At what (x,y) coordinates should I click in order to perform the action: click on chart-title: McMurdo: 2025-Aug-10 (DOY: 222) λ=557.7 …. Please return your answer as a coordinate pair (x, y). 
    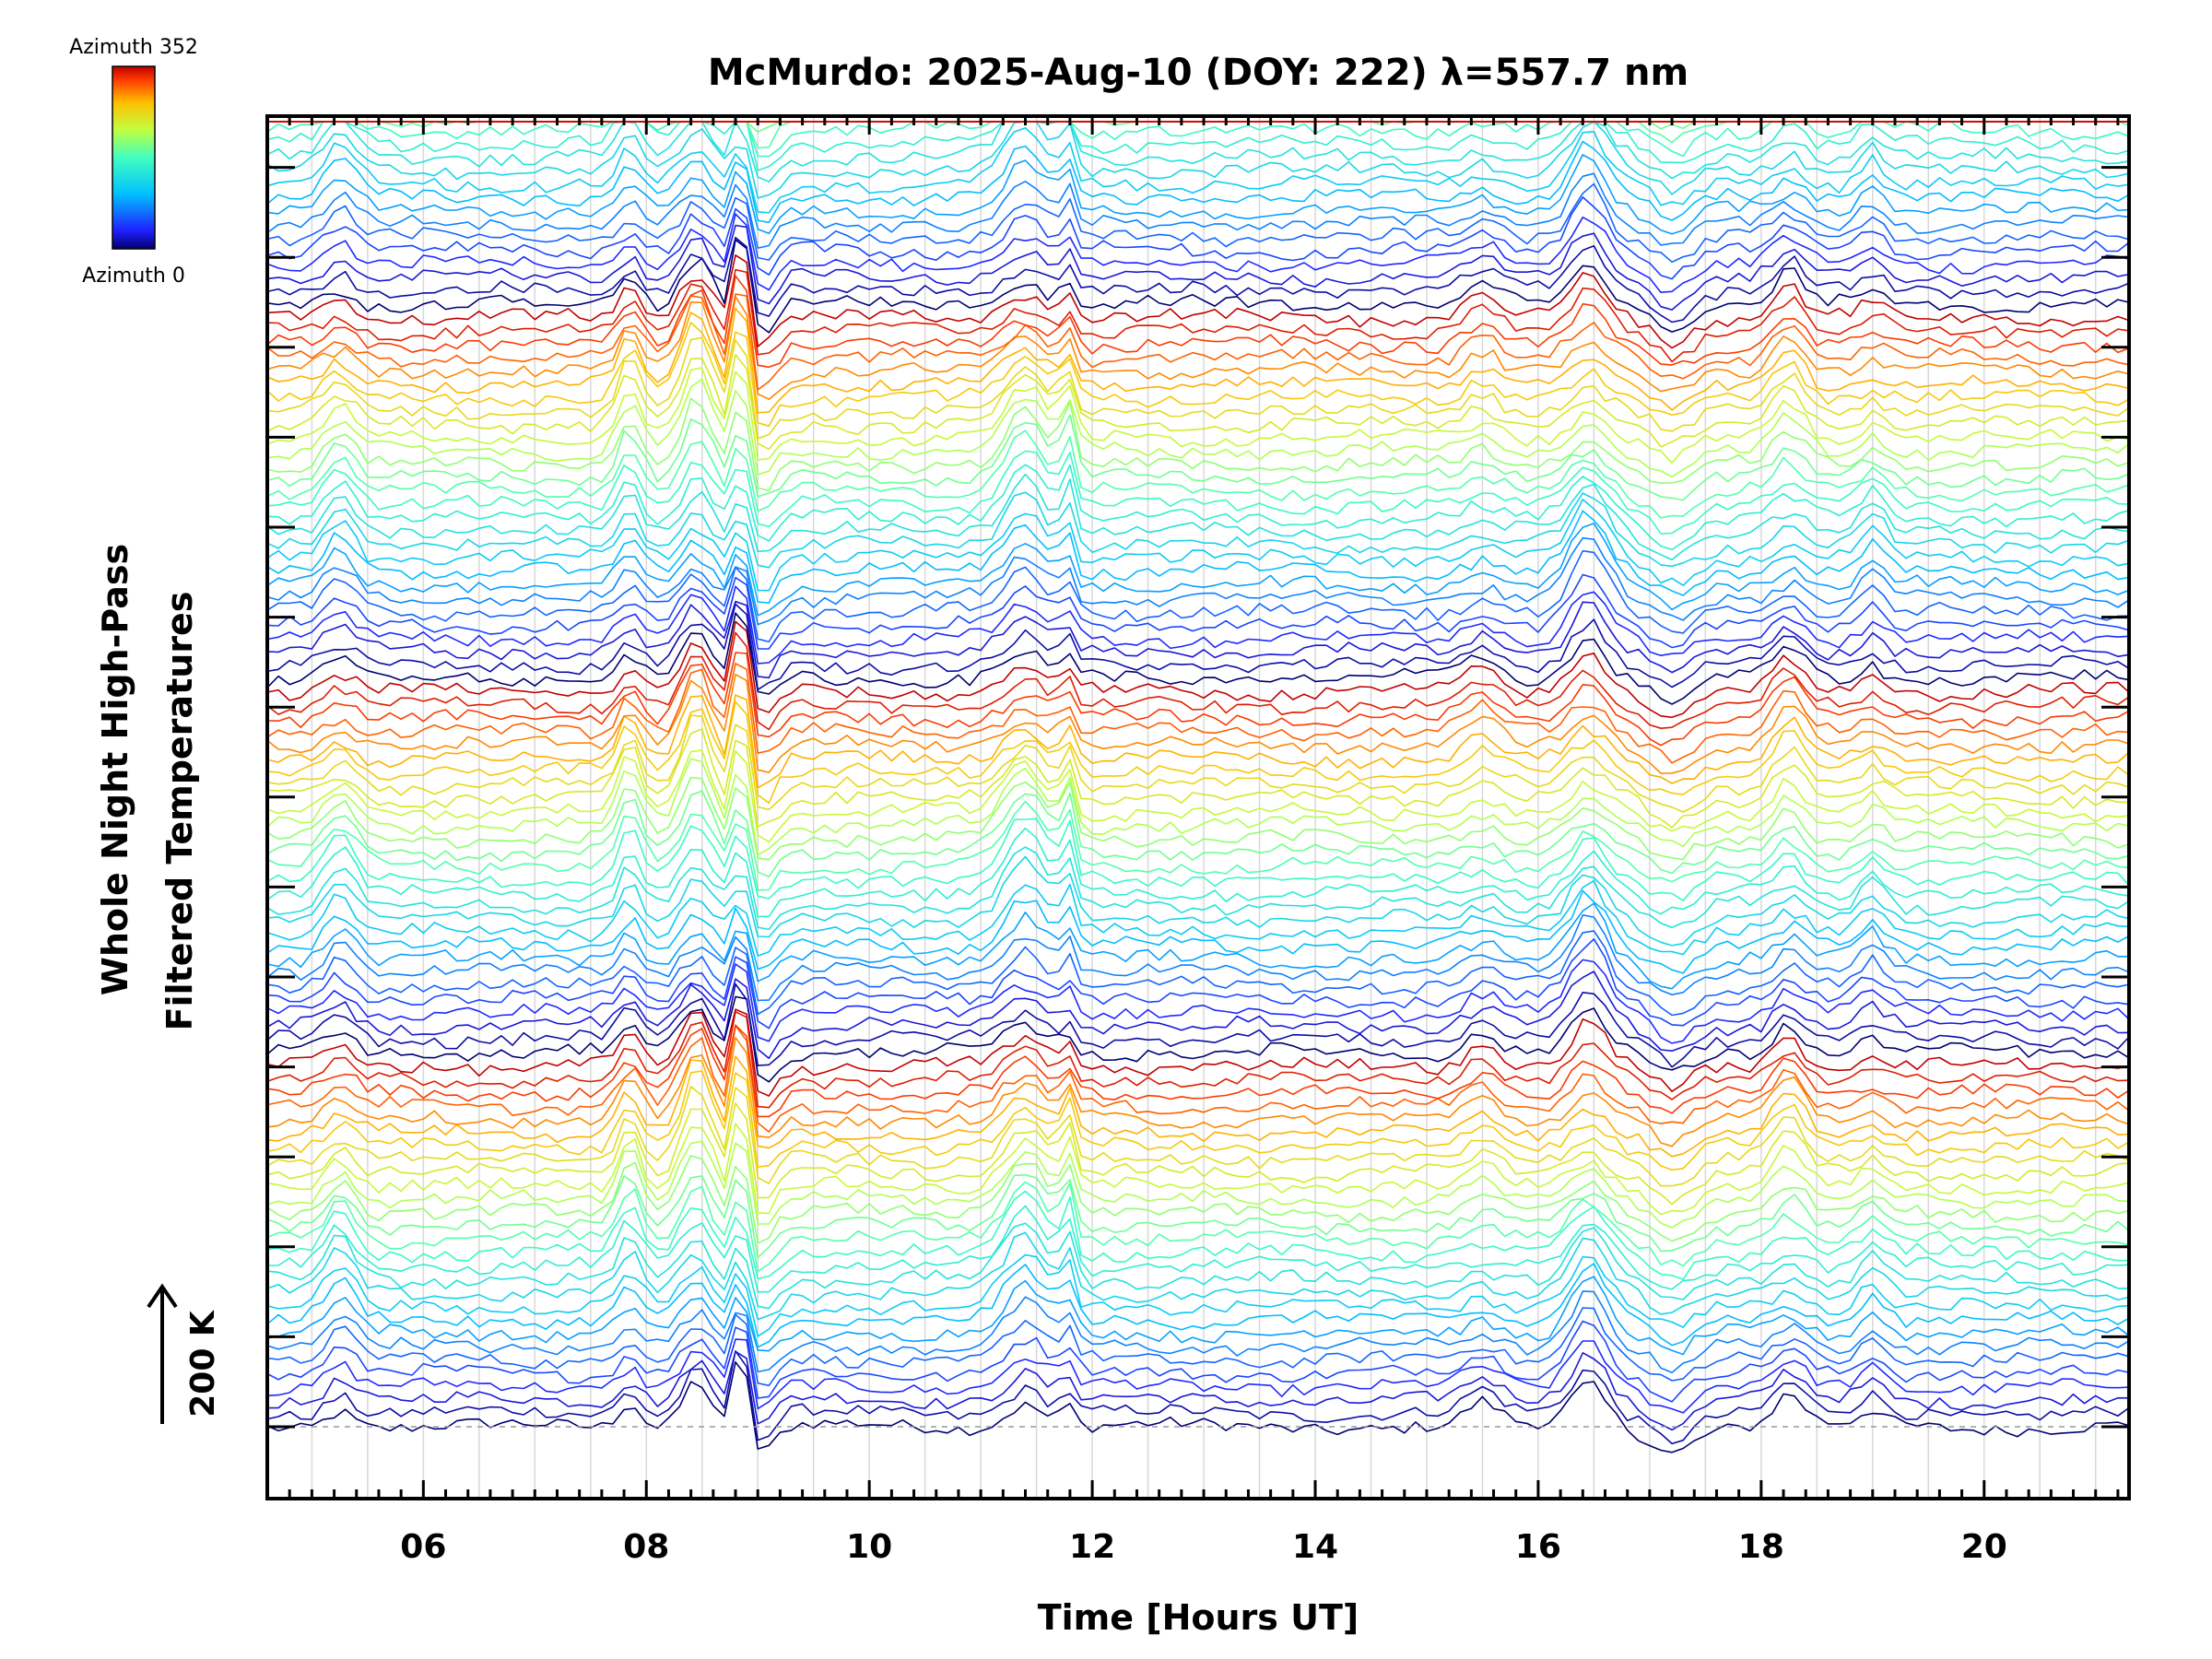
    Looking at the image, I should click on (1198, 73).